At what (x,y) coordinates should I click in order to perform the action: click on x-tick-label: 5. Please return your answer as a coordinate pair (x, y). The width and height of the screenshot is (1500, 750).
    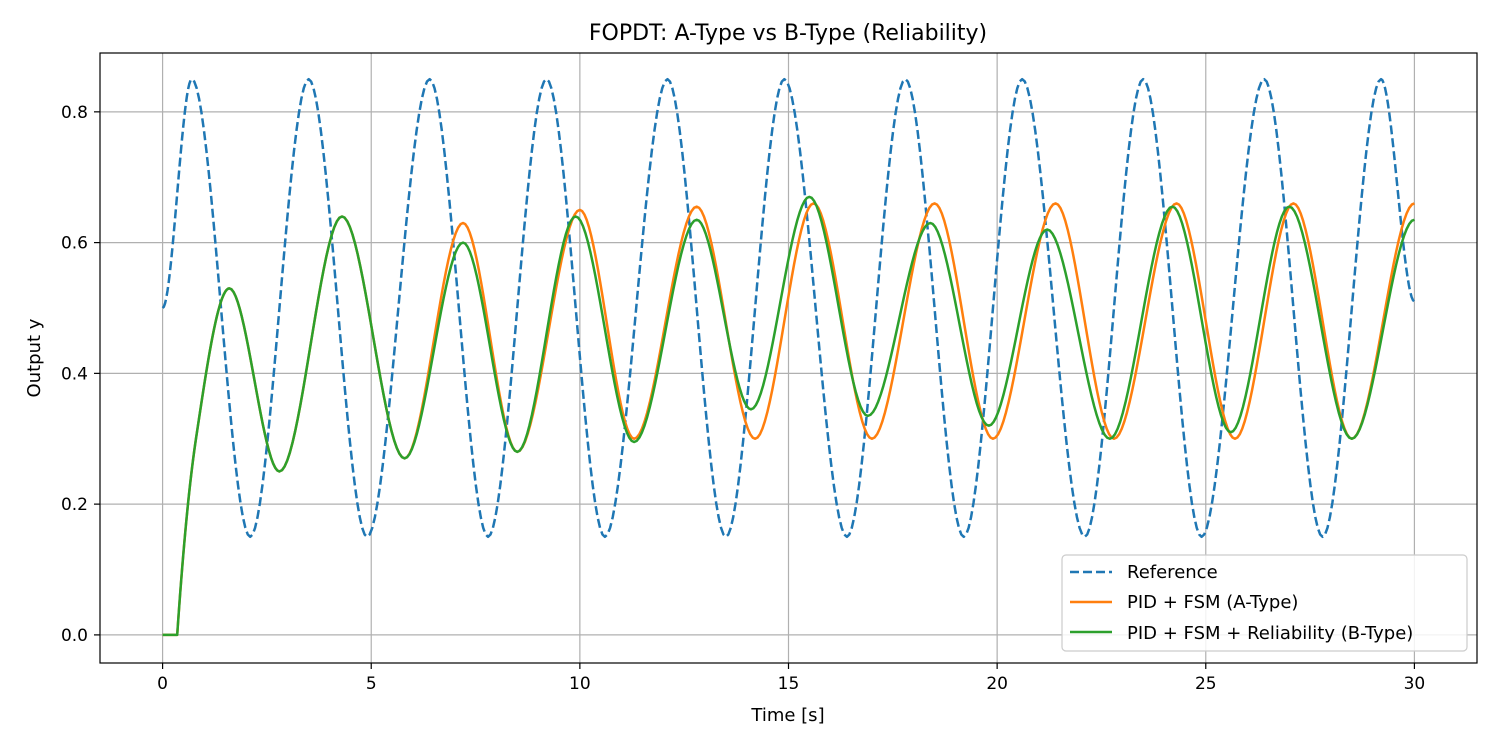
    Looking at the image, I should click on (371, 684).